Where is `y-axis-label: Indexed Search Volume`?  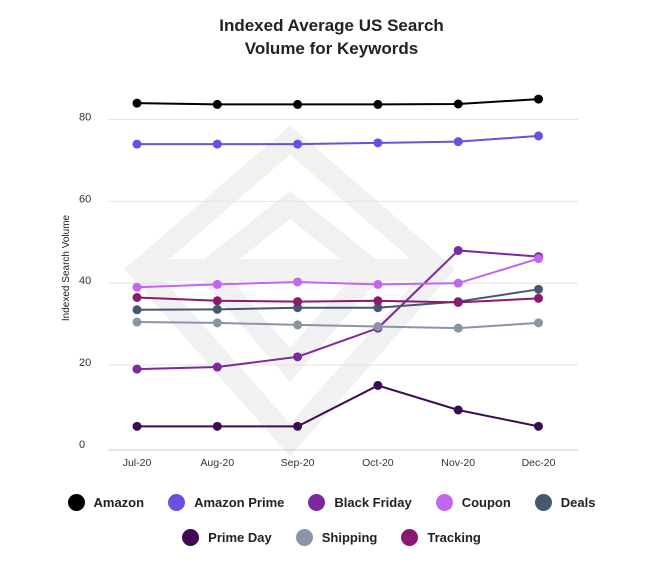
y-axis-label: Indexed Search Volume is located at coordinates (66, 267).